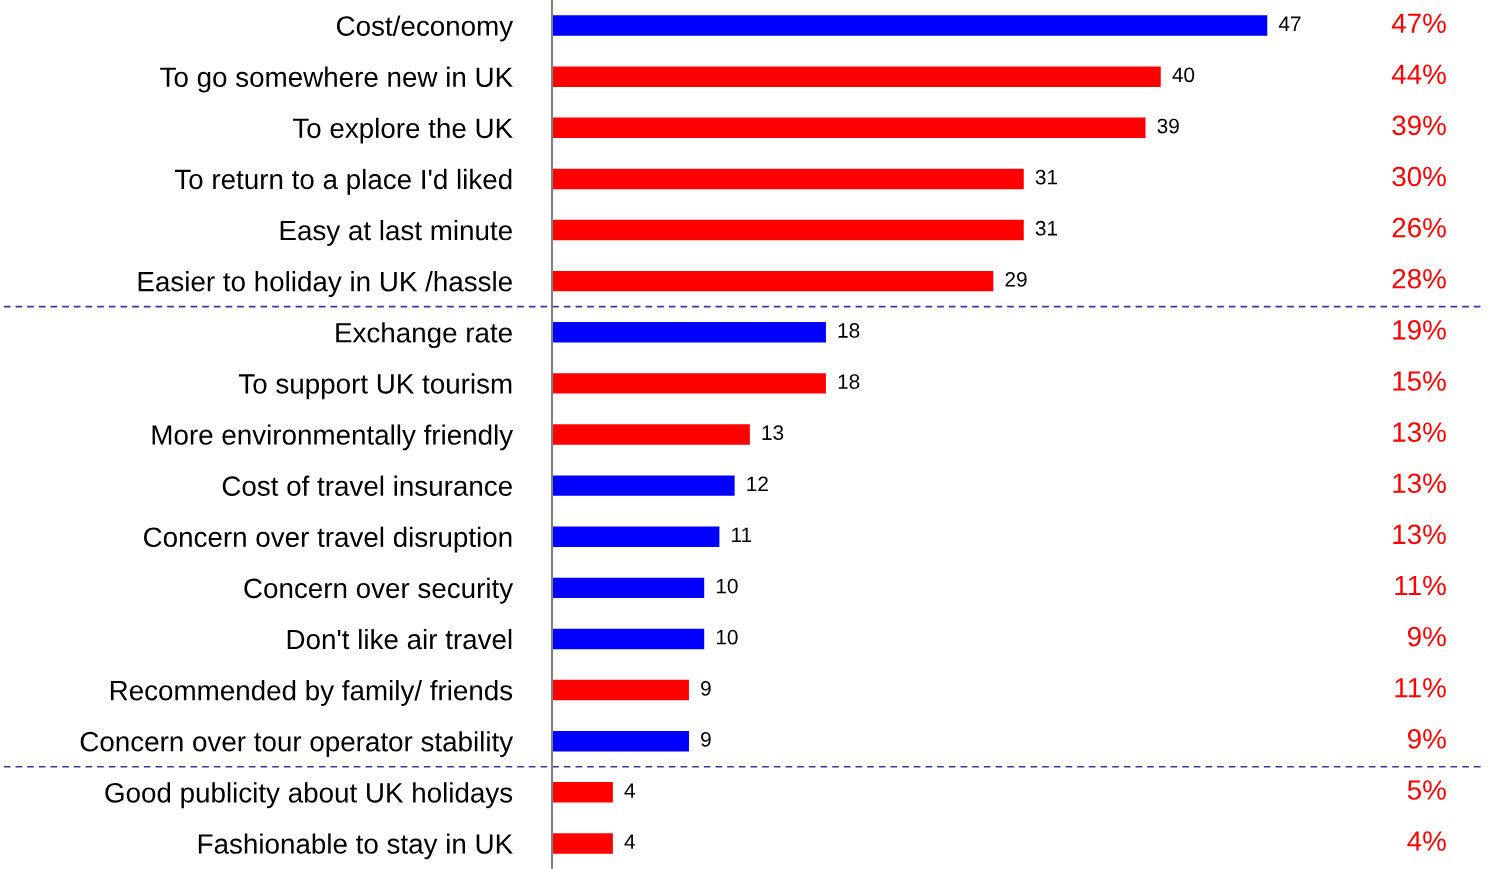  What do you see at coordinates (1419, 227) in the screenshot?
I see `text: 26%` at bounding box center [1419, 227].